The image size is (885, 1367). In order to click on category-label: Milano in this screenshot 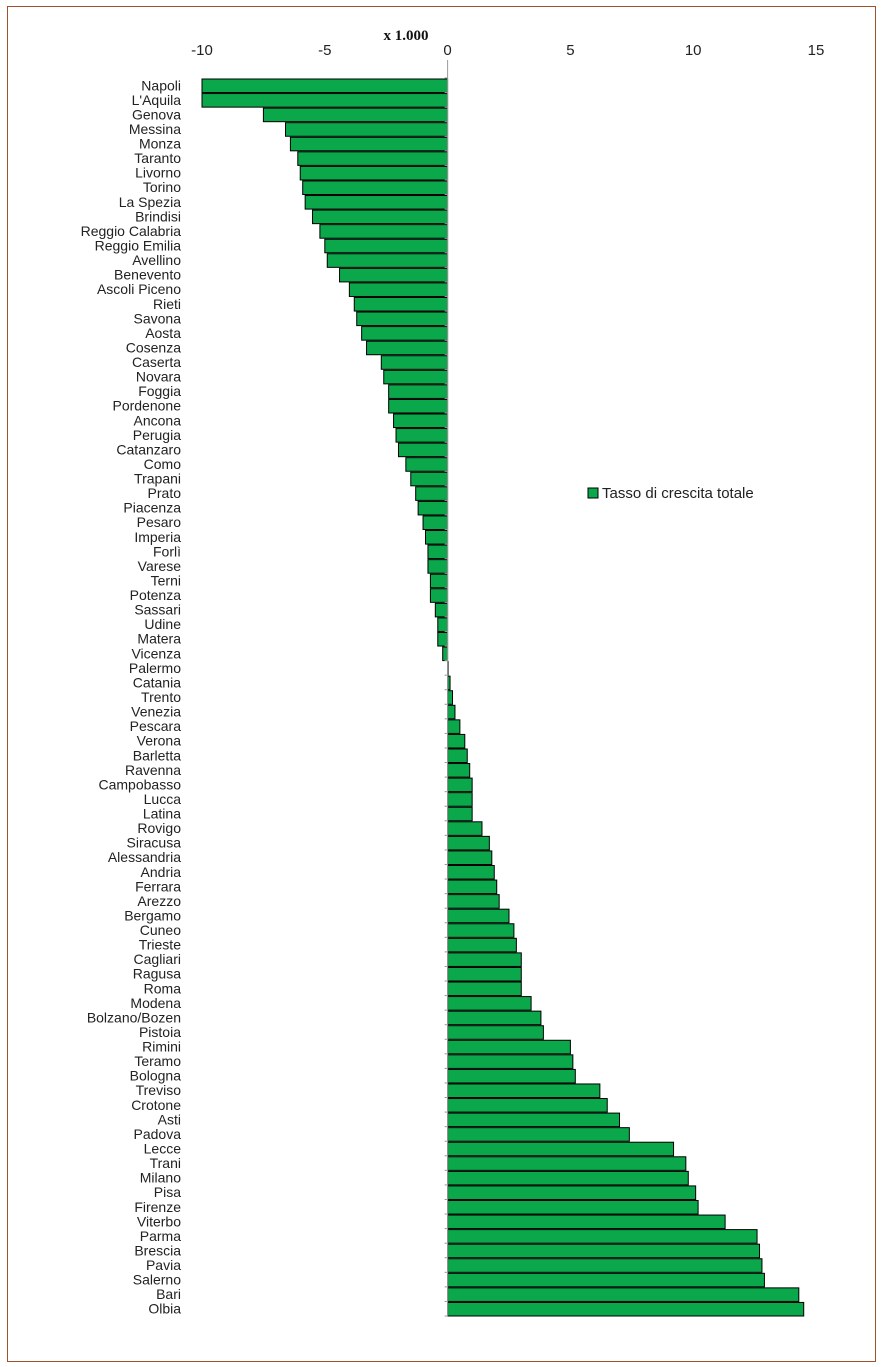, I will do `click(160, 1178)`.